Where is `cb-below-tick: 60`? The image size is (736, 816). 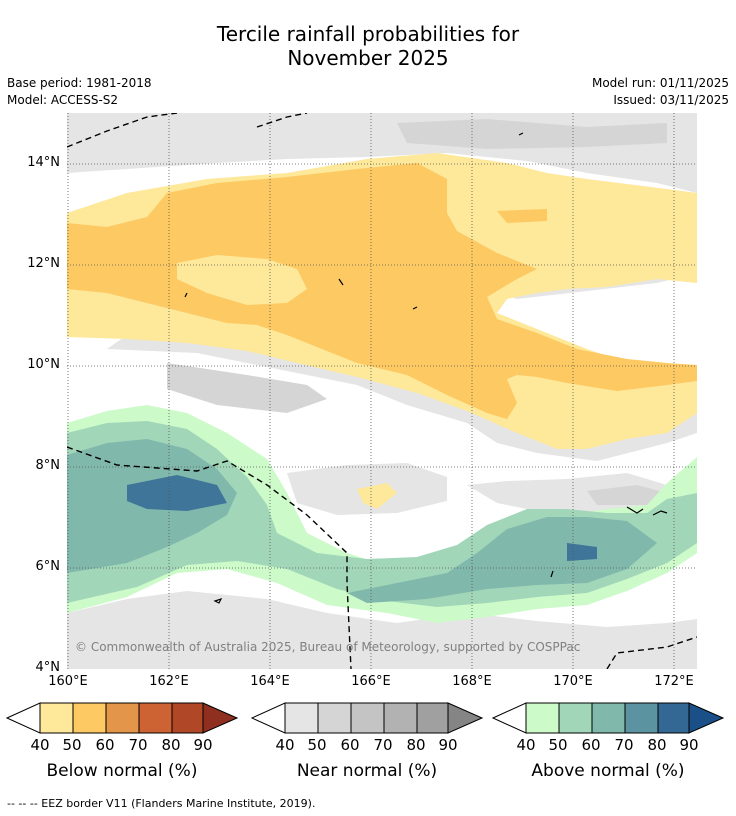 cb-below-tick: 60 is located at coordinates (105, 745).